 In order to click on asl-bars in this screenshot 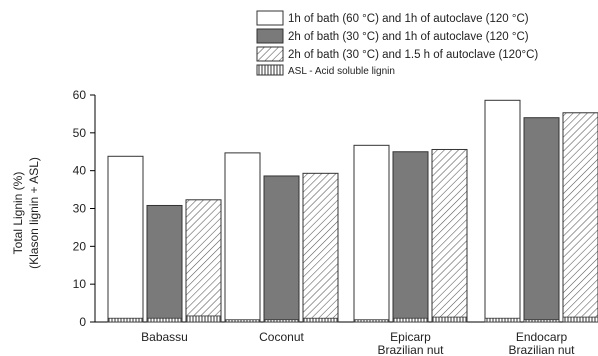, I will do `click(352, 319)`.